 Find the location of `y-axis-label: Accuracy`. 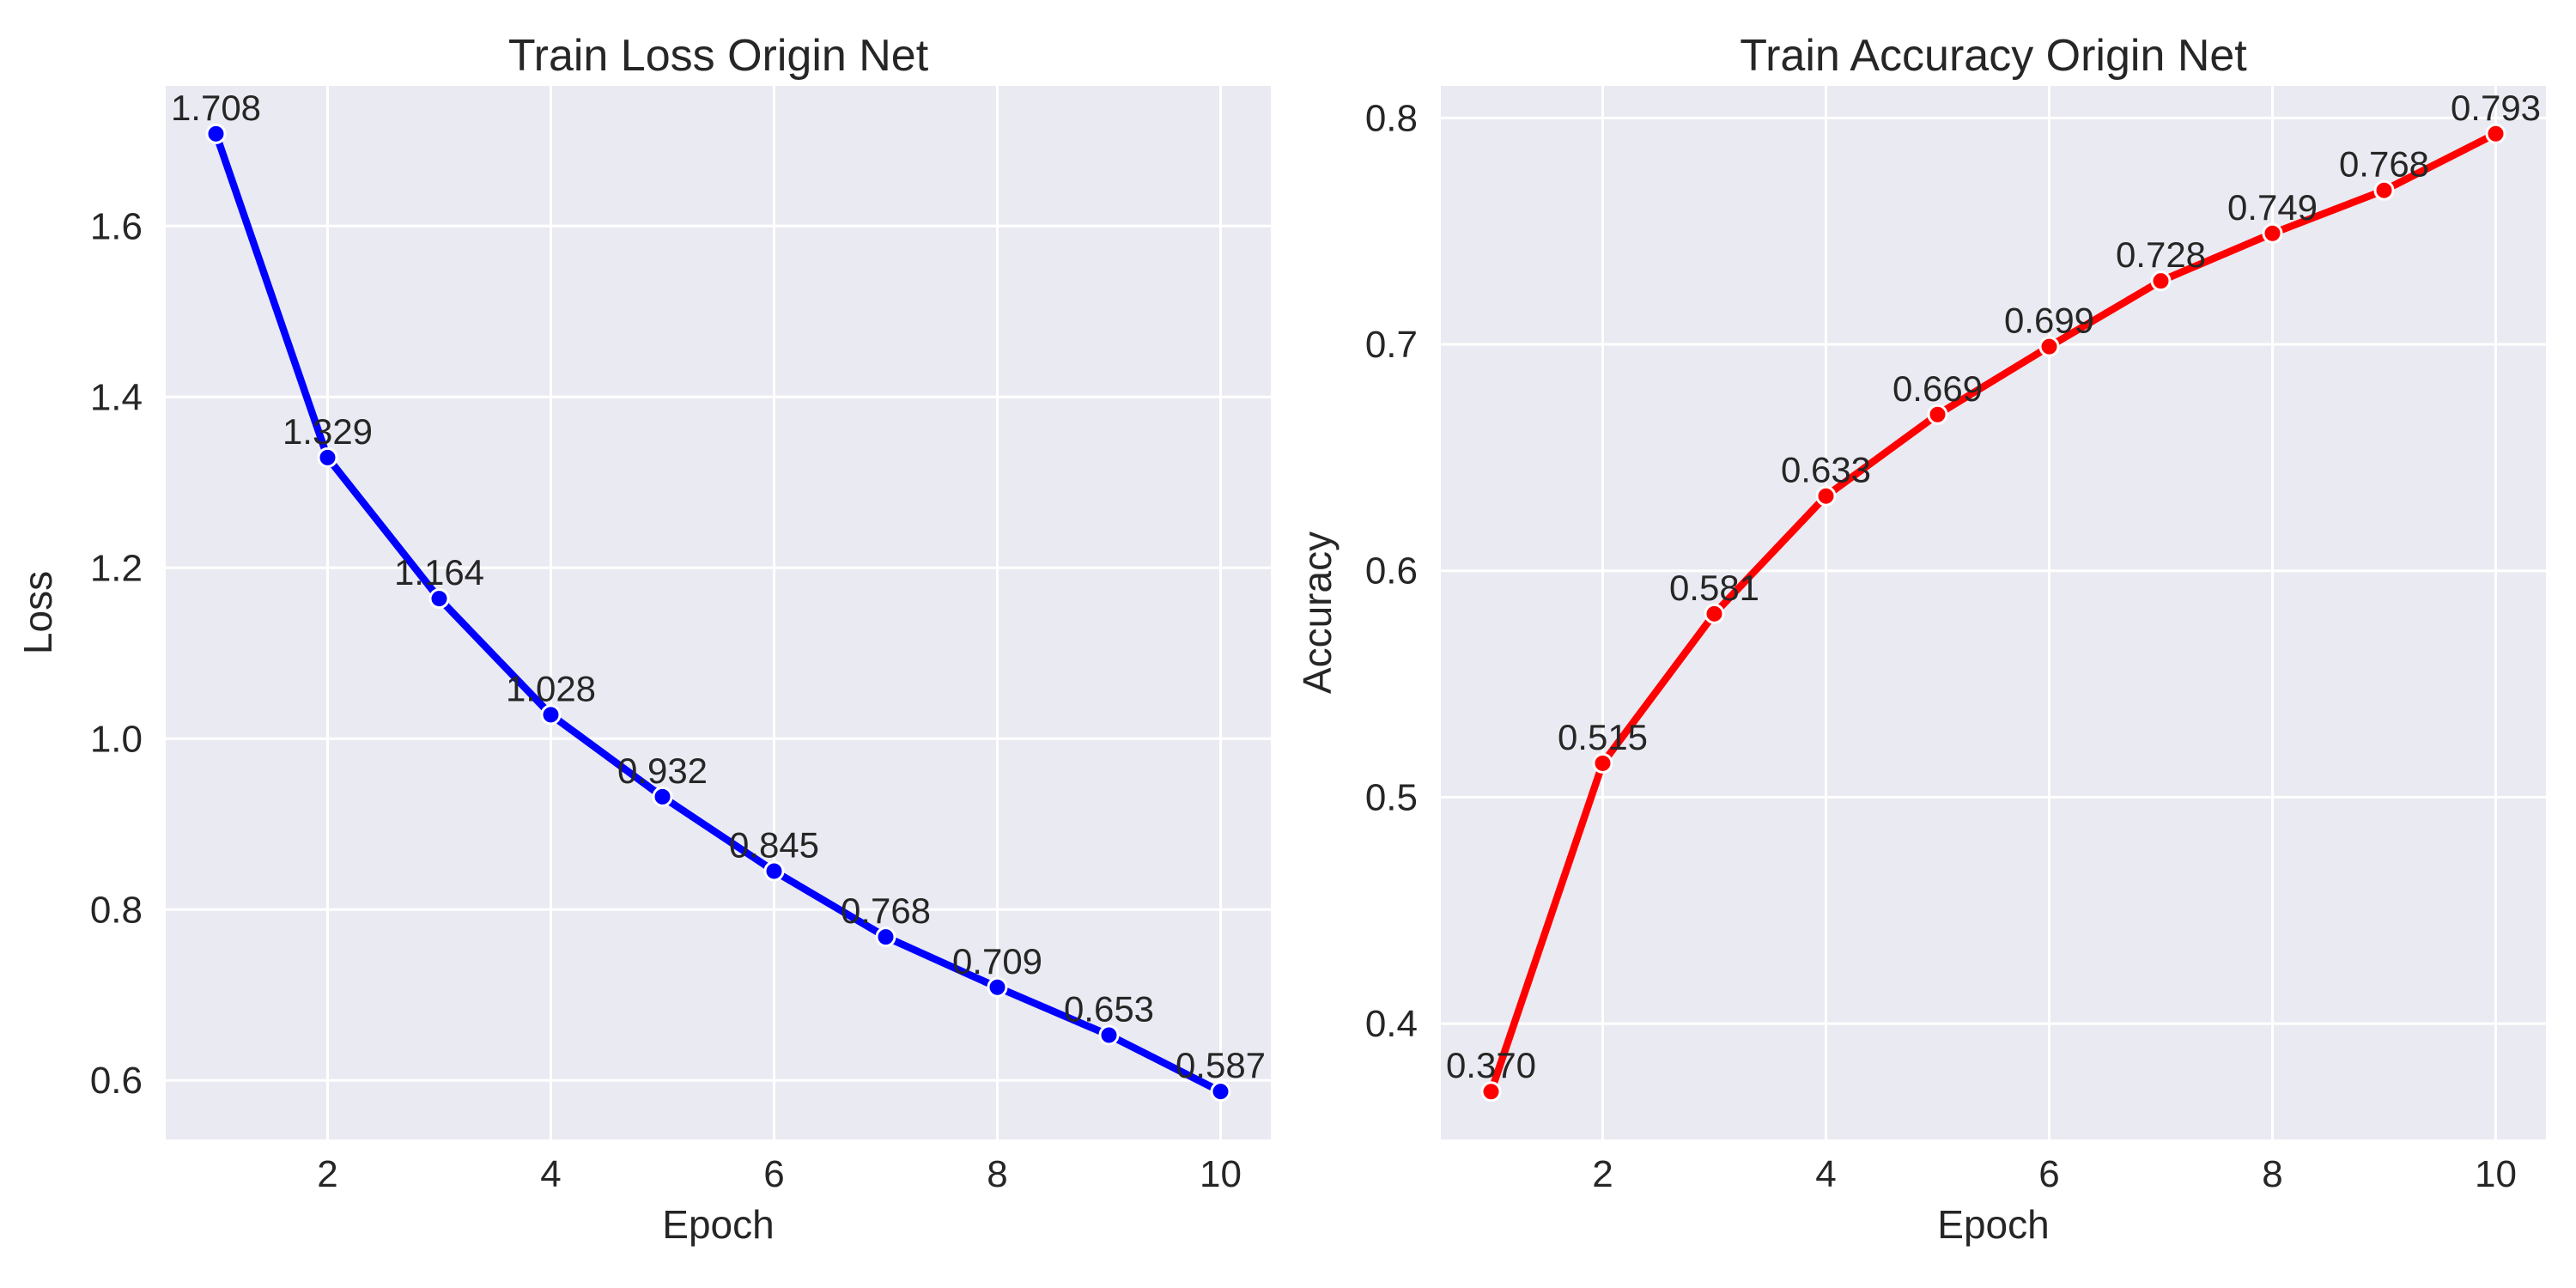

y-axis-label: Accuracy is located at coordinates (1317, 613).